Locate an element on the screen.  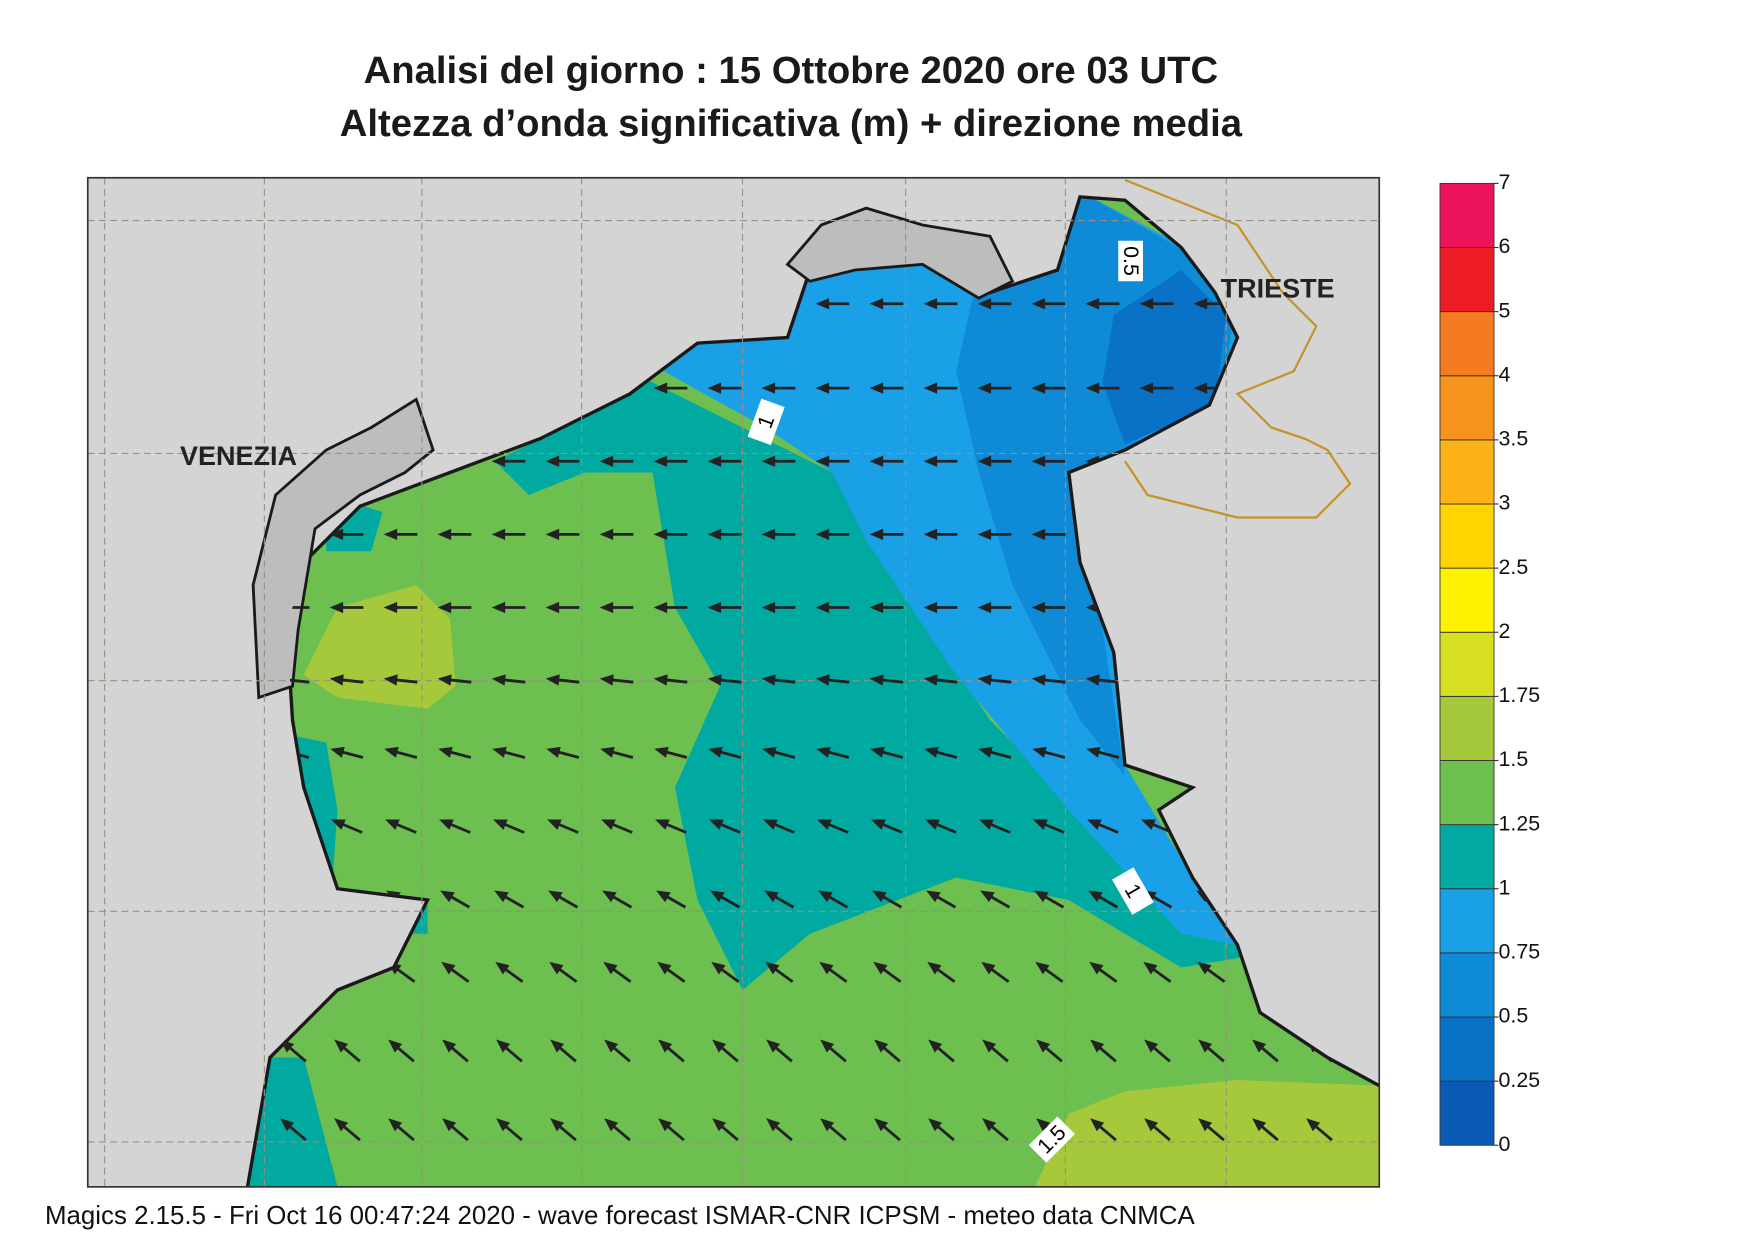
contour-label: 1 is located at coordinates (1133, 891).